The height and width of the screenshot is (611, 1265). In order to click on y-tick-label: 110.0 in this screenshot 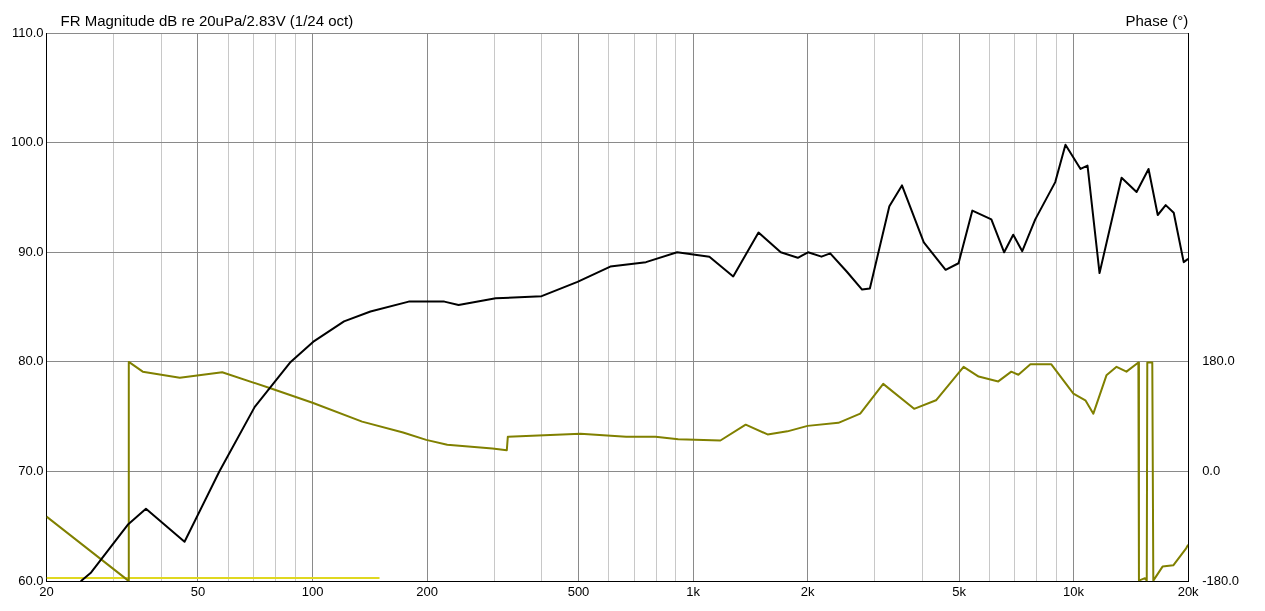, I will do `click(27, 32)`.